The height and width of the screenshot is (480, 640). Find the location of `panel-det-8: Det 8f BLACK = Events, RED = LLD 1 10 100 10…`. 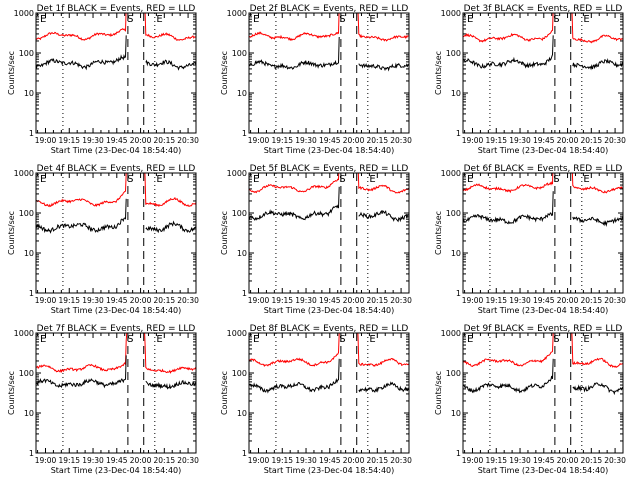

panel-det-8: Det 8f BLACK = Events, RED = LLD 1 10 100 10… is located at coordinates (316, 399).